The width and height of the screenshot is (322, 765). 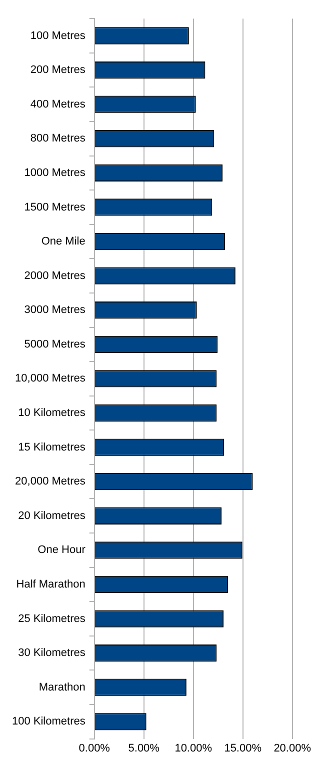 I want to click on y-tick-label: One Hour, so click(x=62, y=550).